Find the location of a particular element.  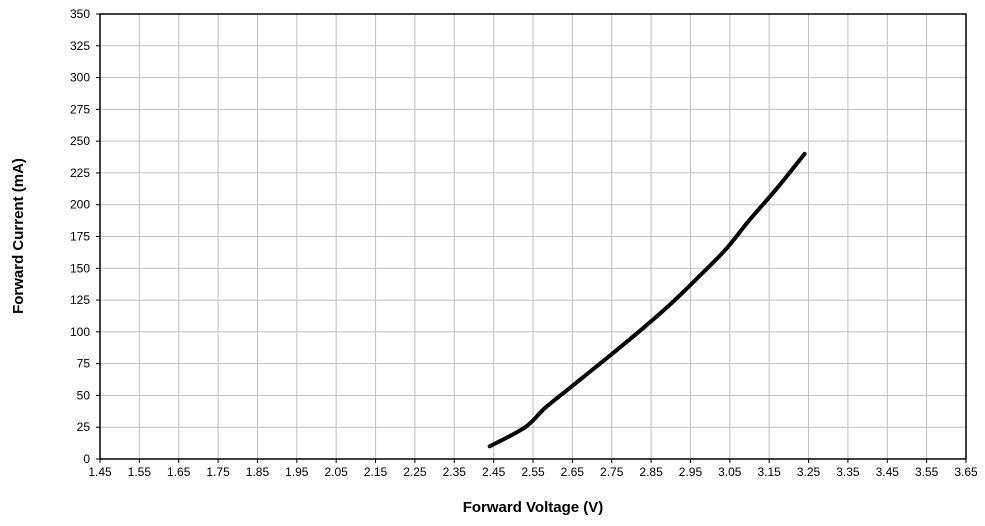

x-tick-label: 3.65 is located at coordinates (966, 472).